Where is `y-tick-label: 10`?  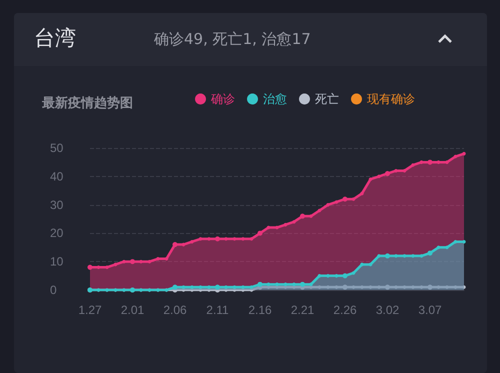 y-tick-label: 10 is located at coordinates (57, 261).